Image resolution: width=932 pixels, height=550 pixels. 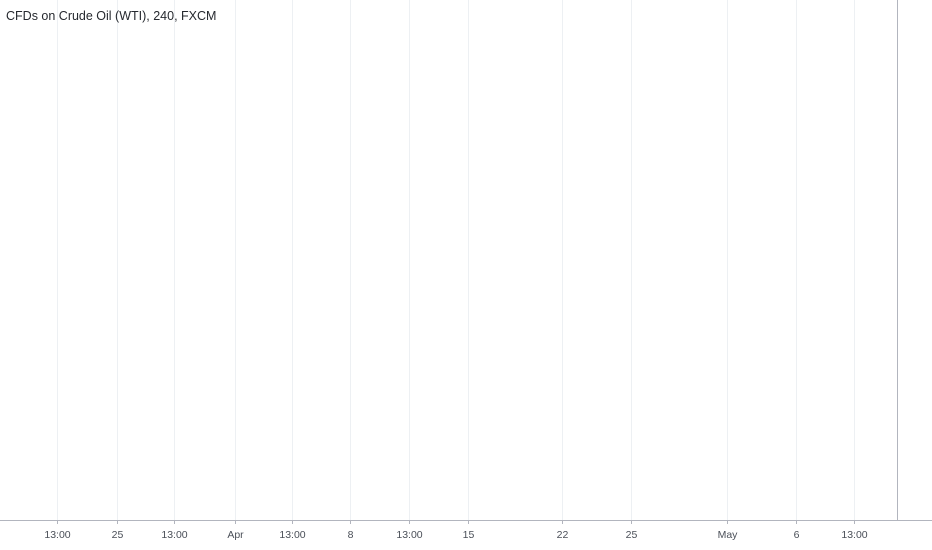 What do you see at coordinates (351, 535) in the screenshot?
I see `x-tick-label: 8` at bounding box center [351, 535].